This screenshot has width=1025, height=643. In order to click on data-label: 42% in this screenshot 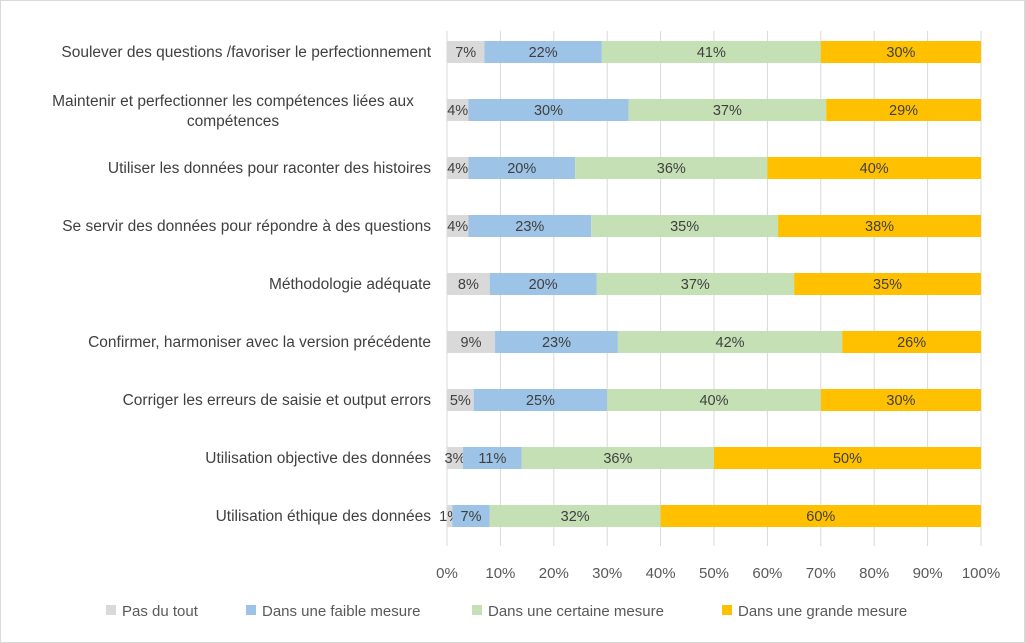, I will do `click(730, 343)`.